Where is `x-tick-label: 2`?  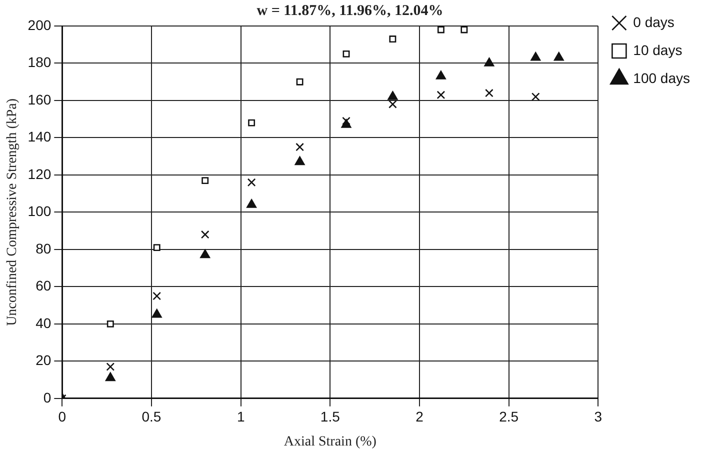
x-tick-label: 2 is located at coordinates (420, 416).